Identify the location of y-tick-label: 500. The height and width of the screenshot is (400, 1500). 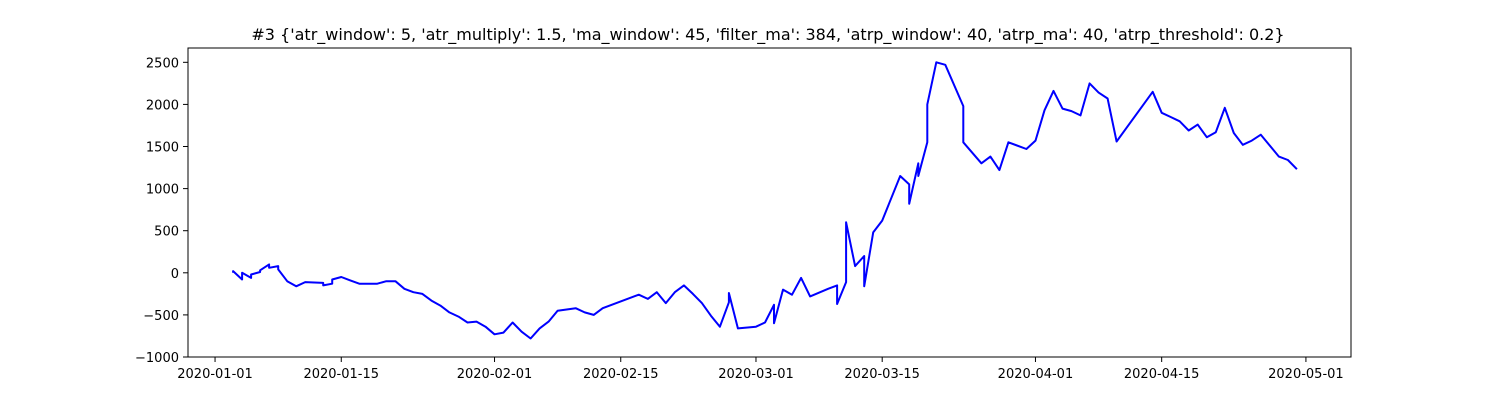
(166, 232).